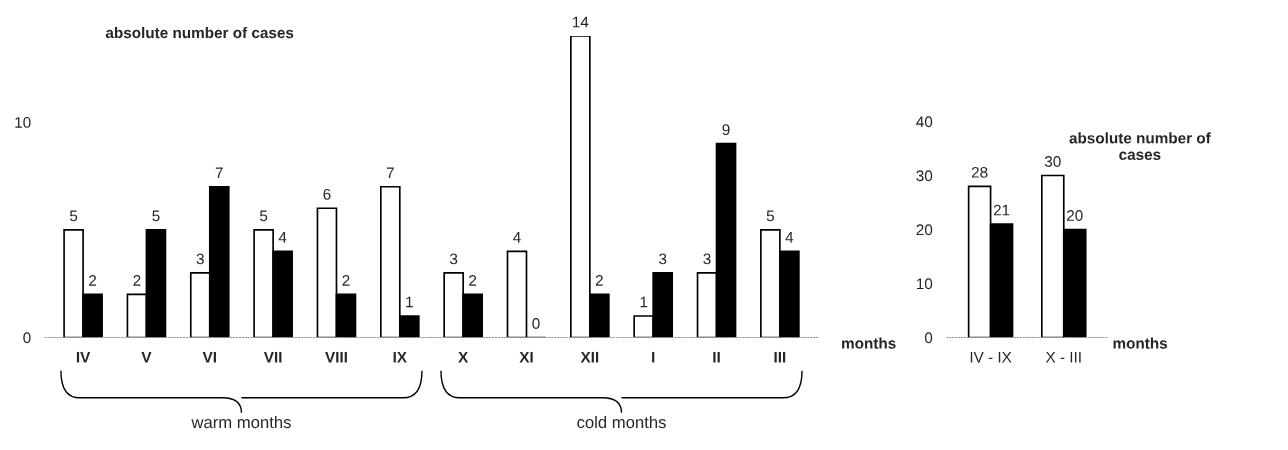  I want to click on x-tick-label: IX, so click(400, 357).